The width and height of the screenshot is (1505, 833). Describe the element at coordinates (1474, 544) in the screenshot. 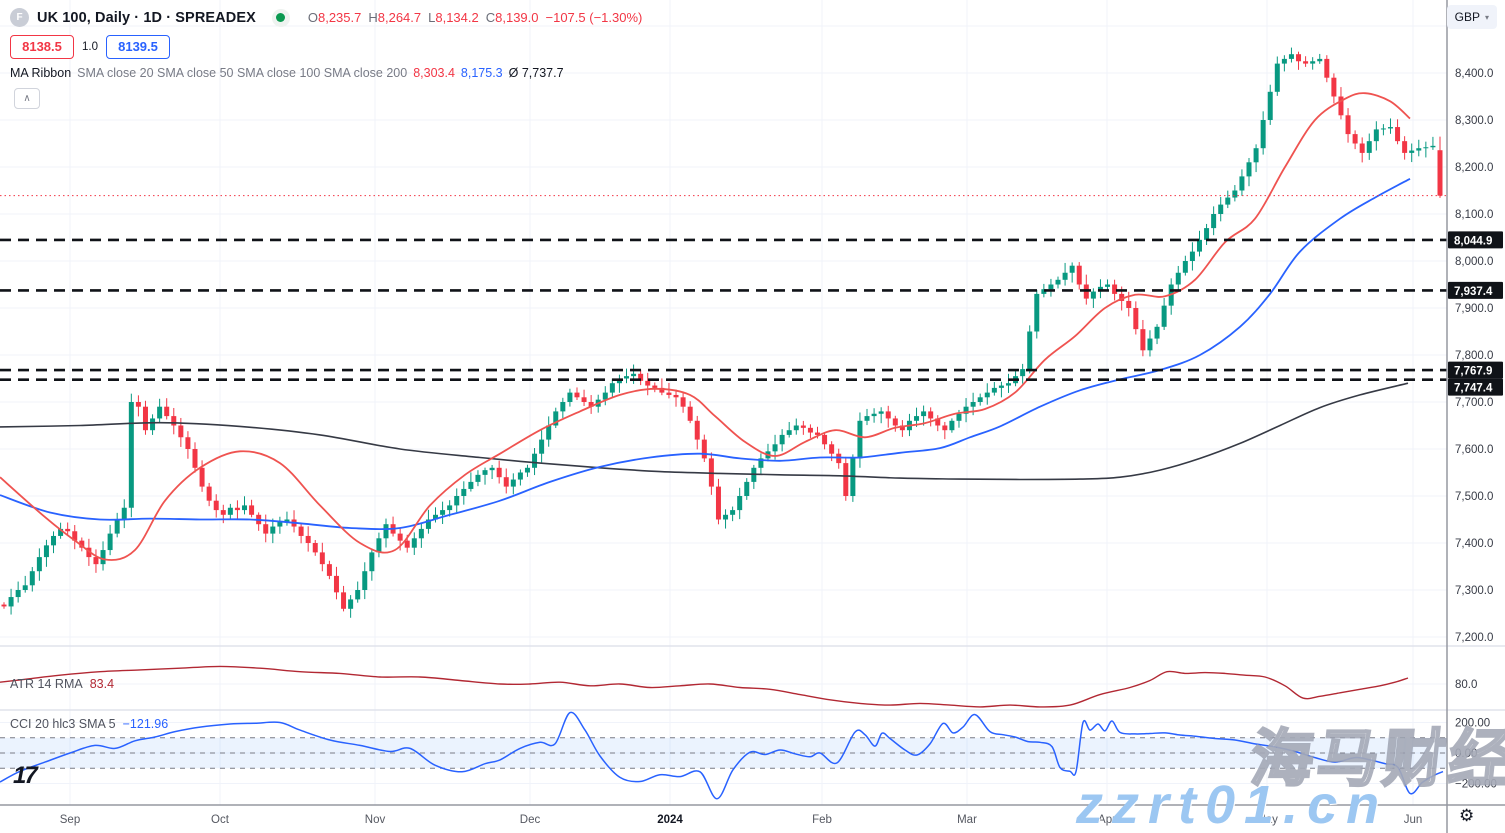

I see `price-tick-label: 7,400.0` at that location.